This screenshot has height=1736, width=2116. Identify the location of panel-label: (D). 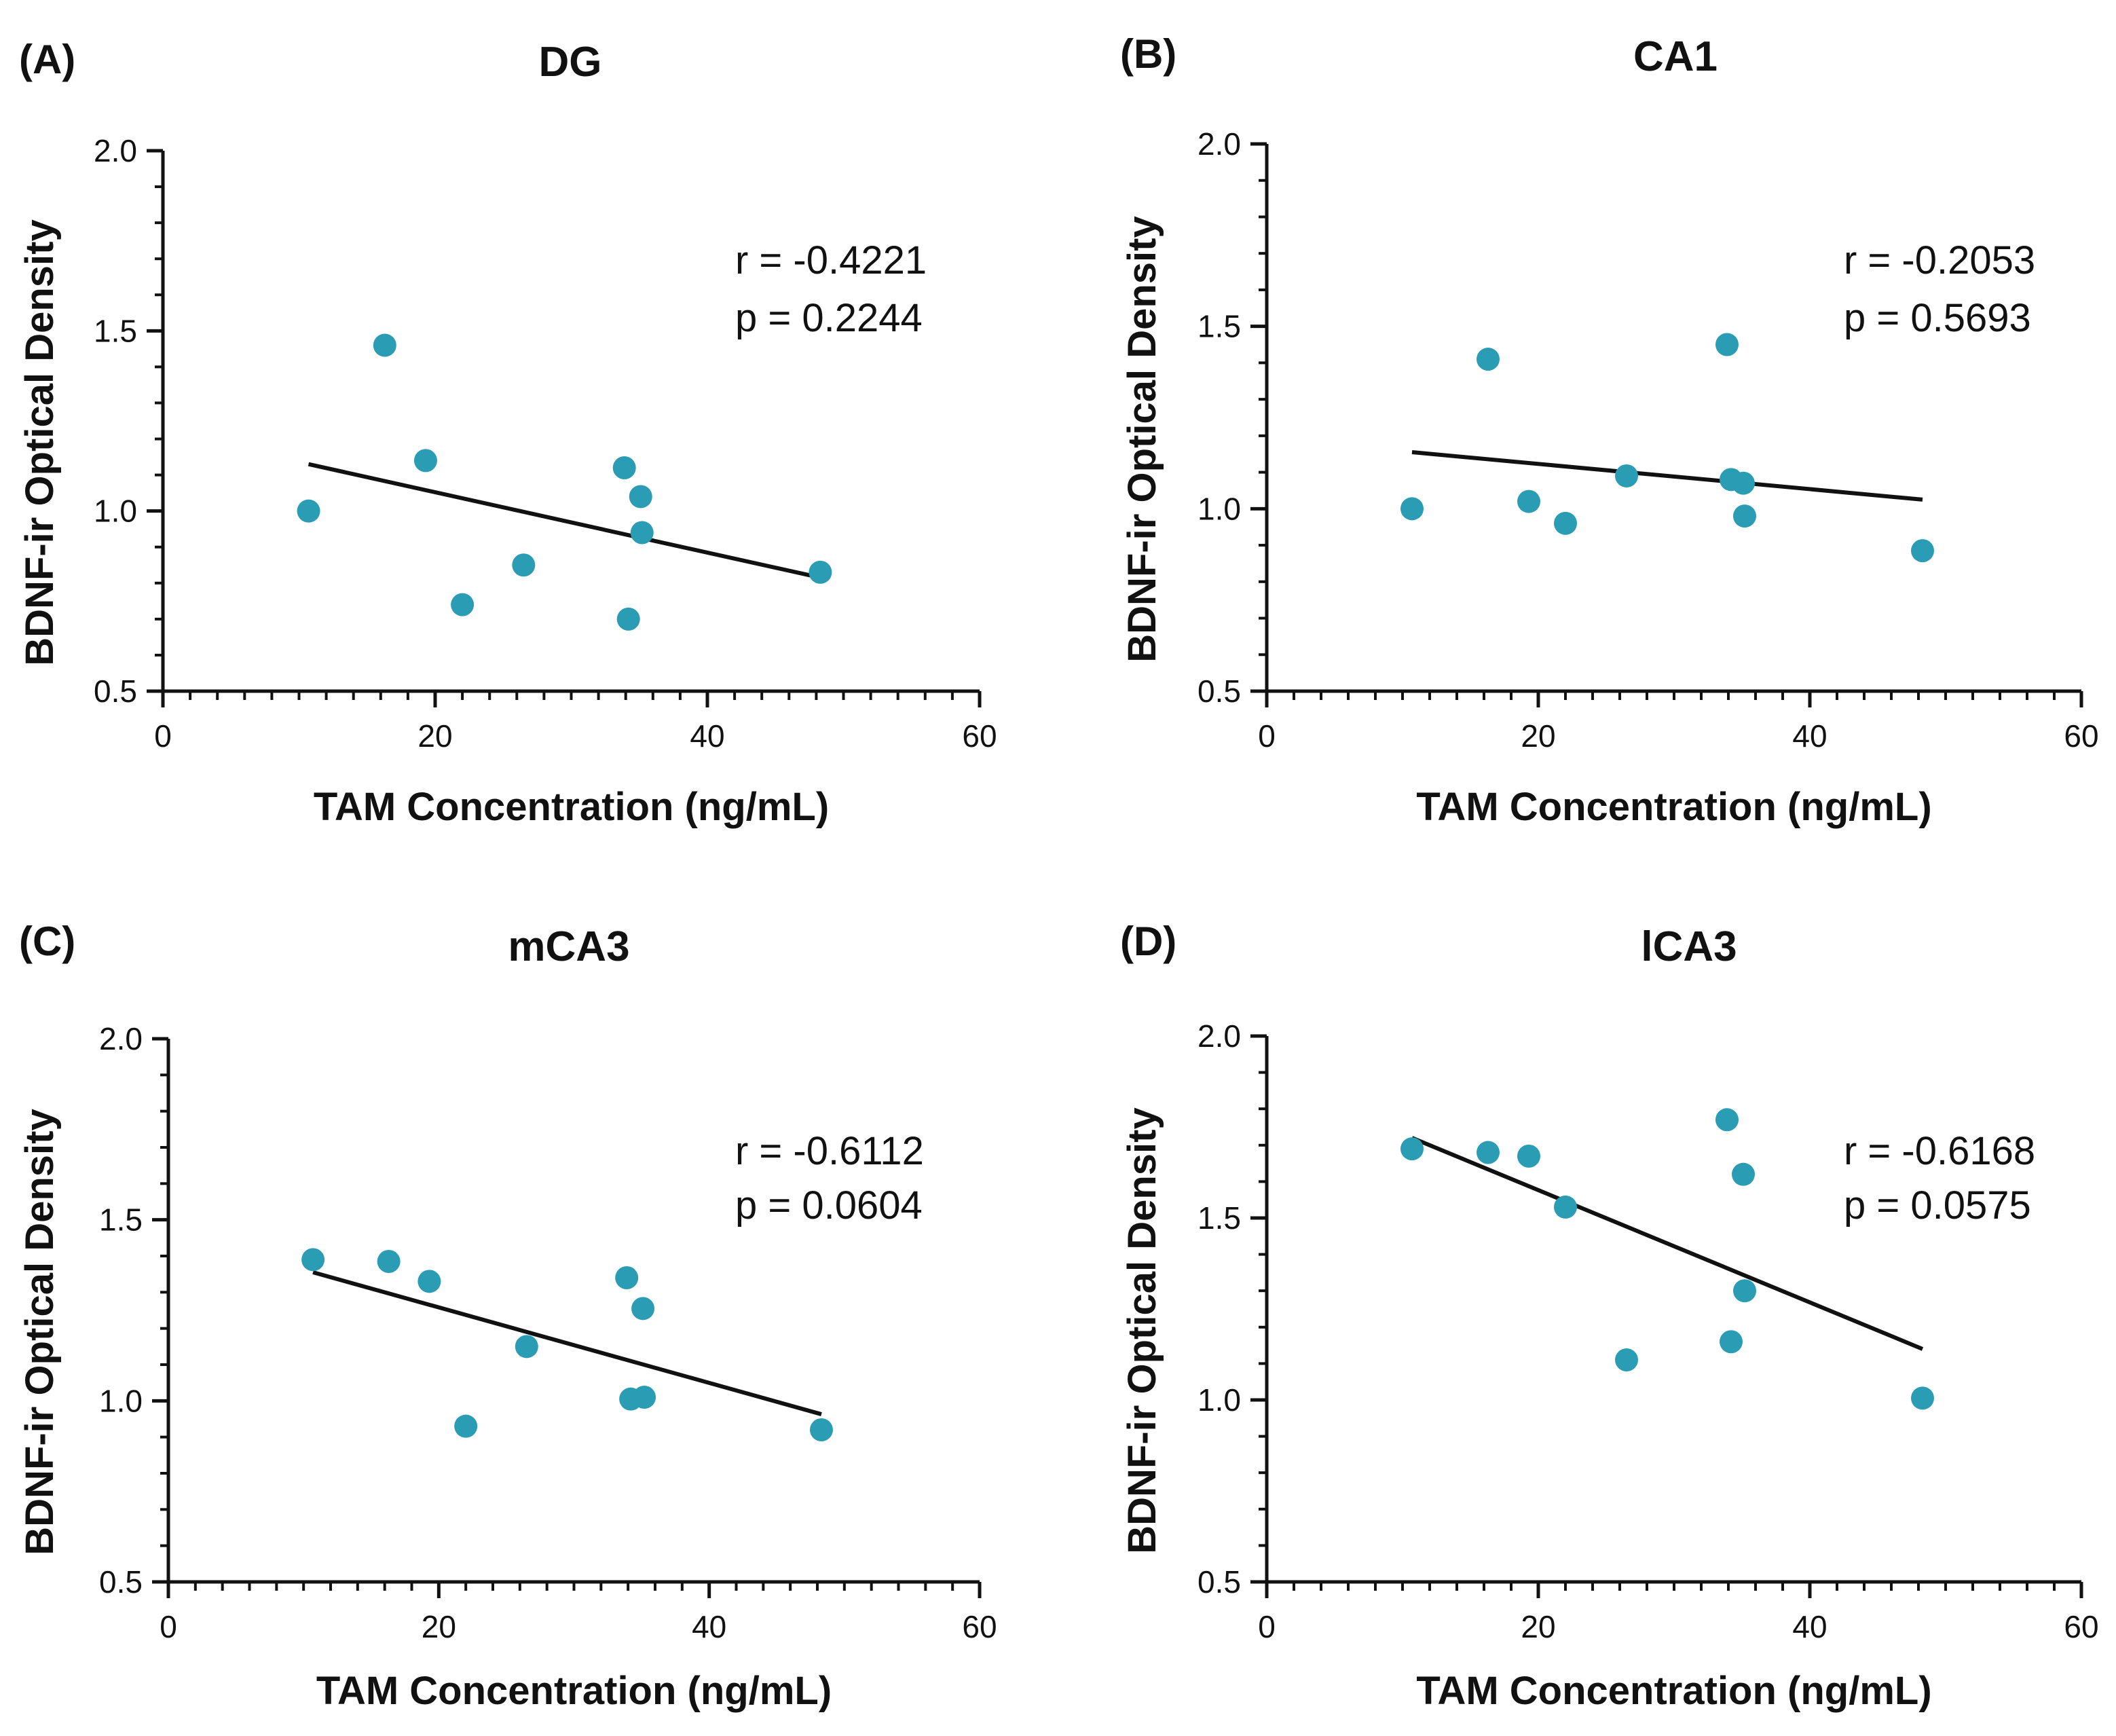
(1148, 942).